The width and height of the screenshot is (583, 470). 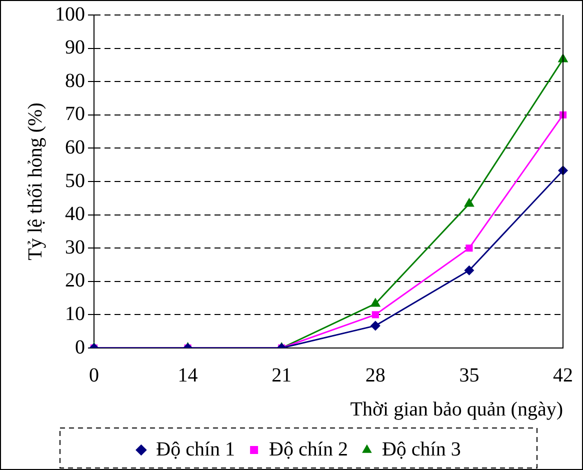 I want to click on y-tick-label: 0, so click(x=80, y=347).